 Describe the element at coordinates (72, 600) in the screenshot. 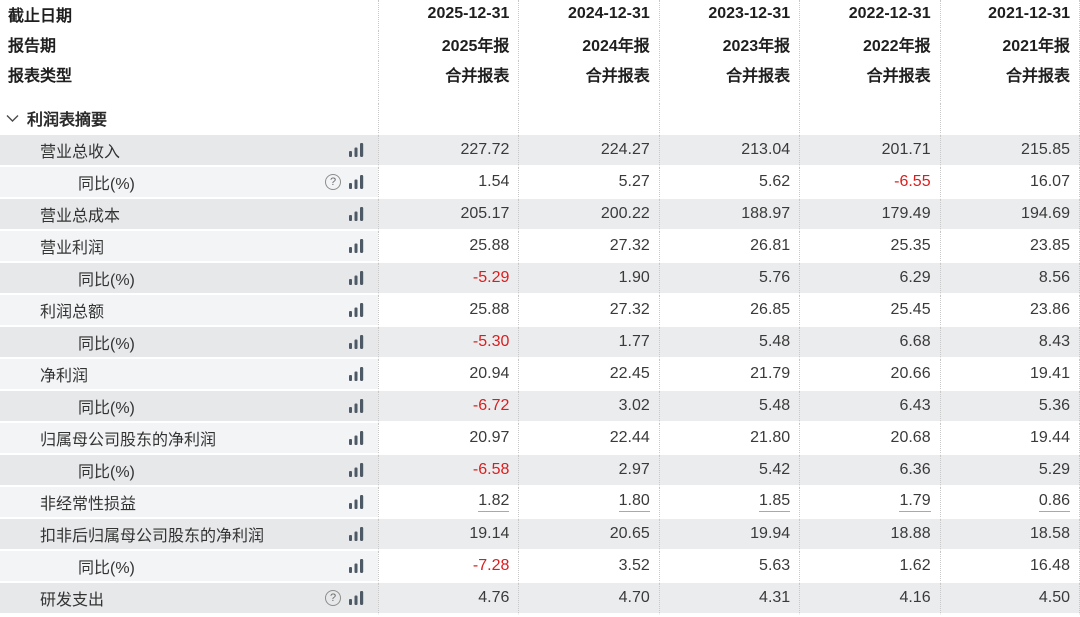

I see `row-label: 研发支出` at that location.